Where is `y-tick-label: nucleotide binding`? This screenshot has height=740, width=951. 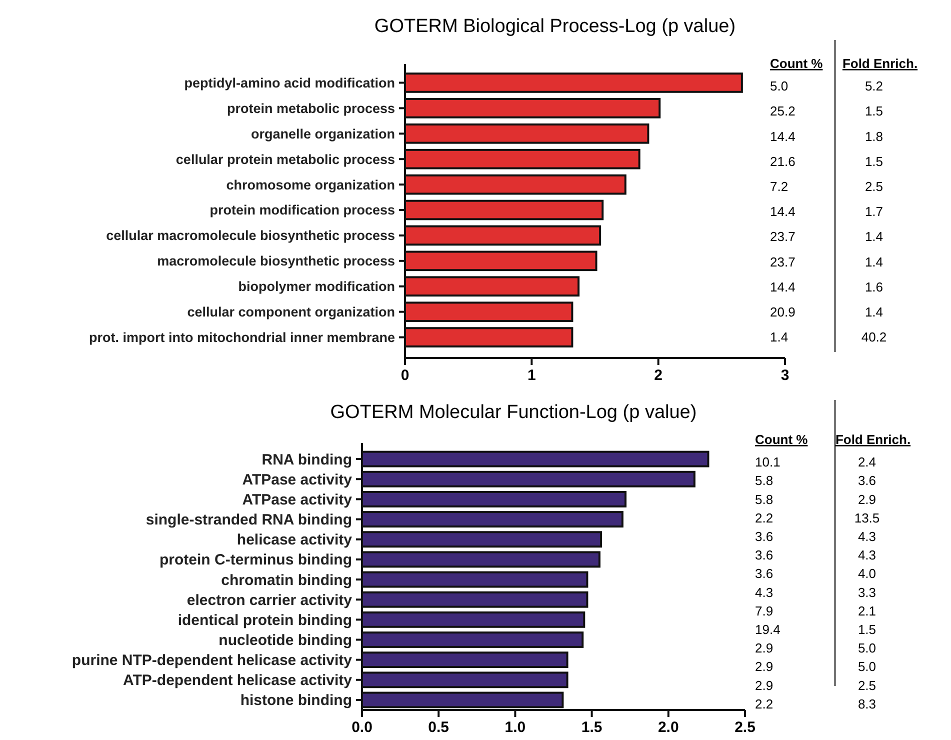
y-tick-label: nucleotide binding is located at coordinates (285, 640).